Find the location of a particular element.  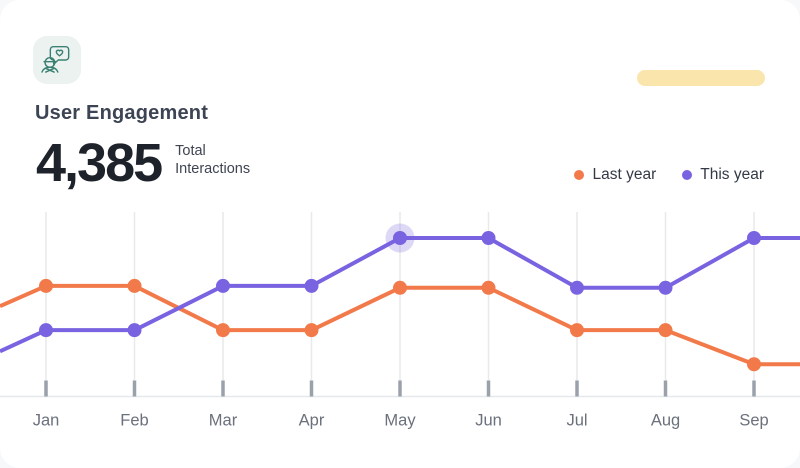

data-point-last-year-jul is located at coordinates (577, 330).